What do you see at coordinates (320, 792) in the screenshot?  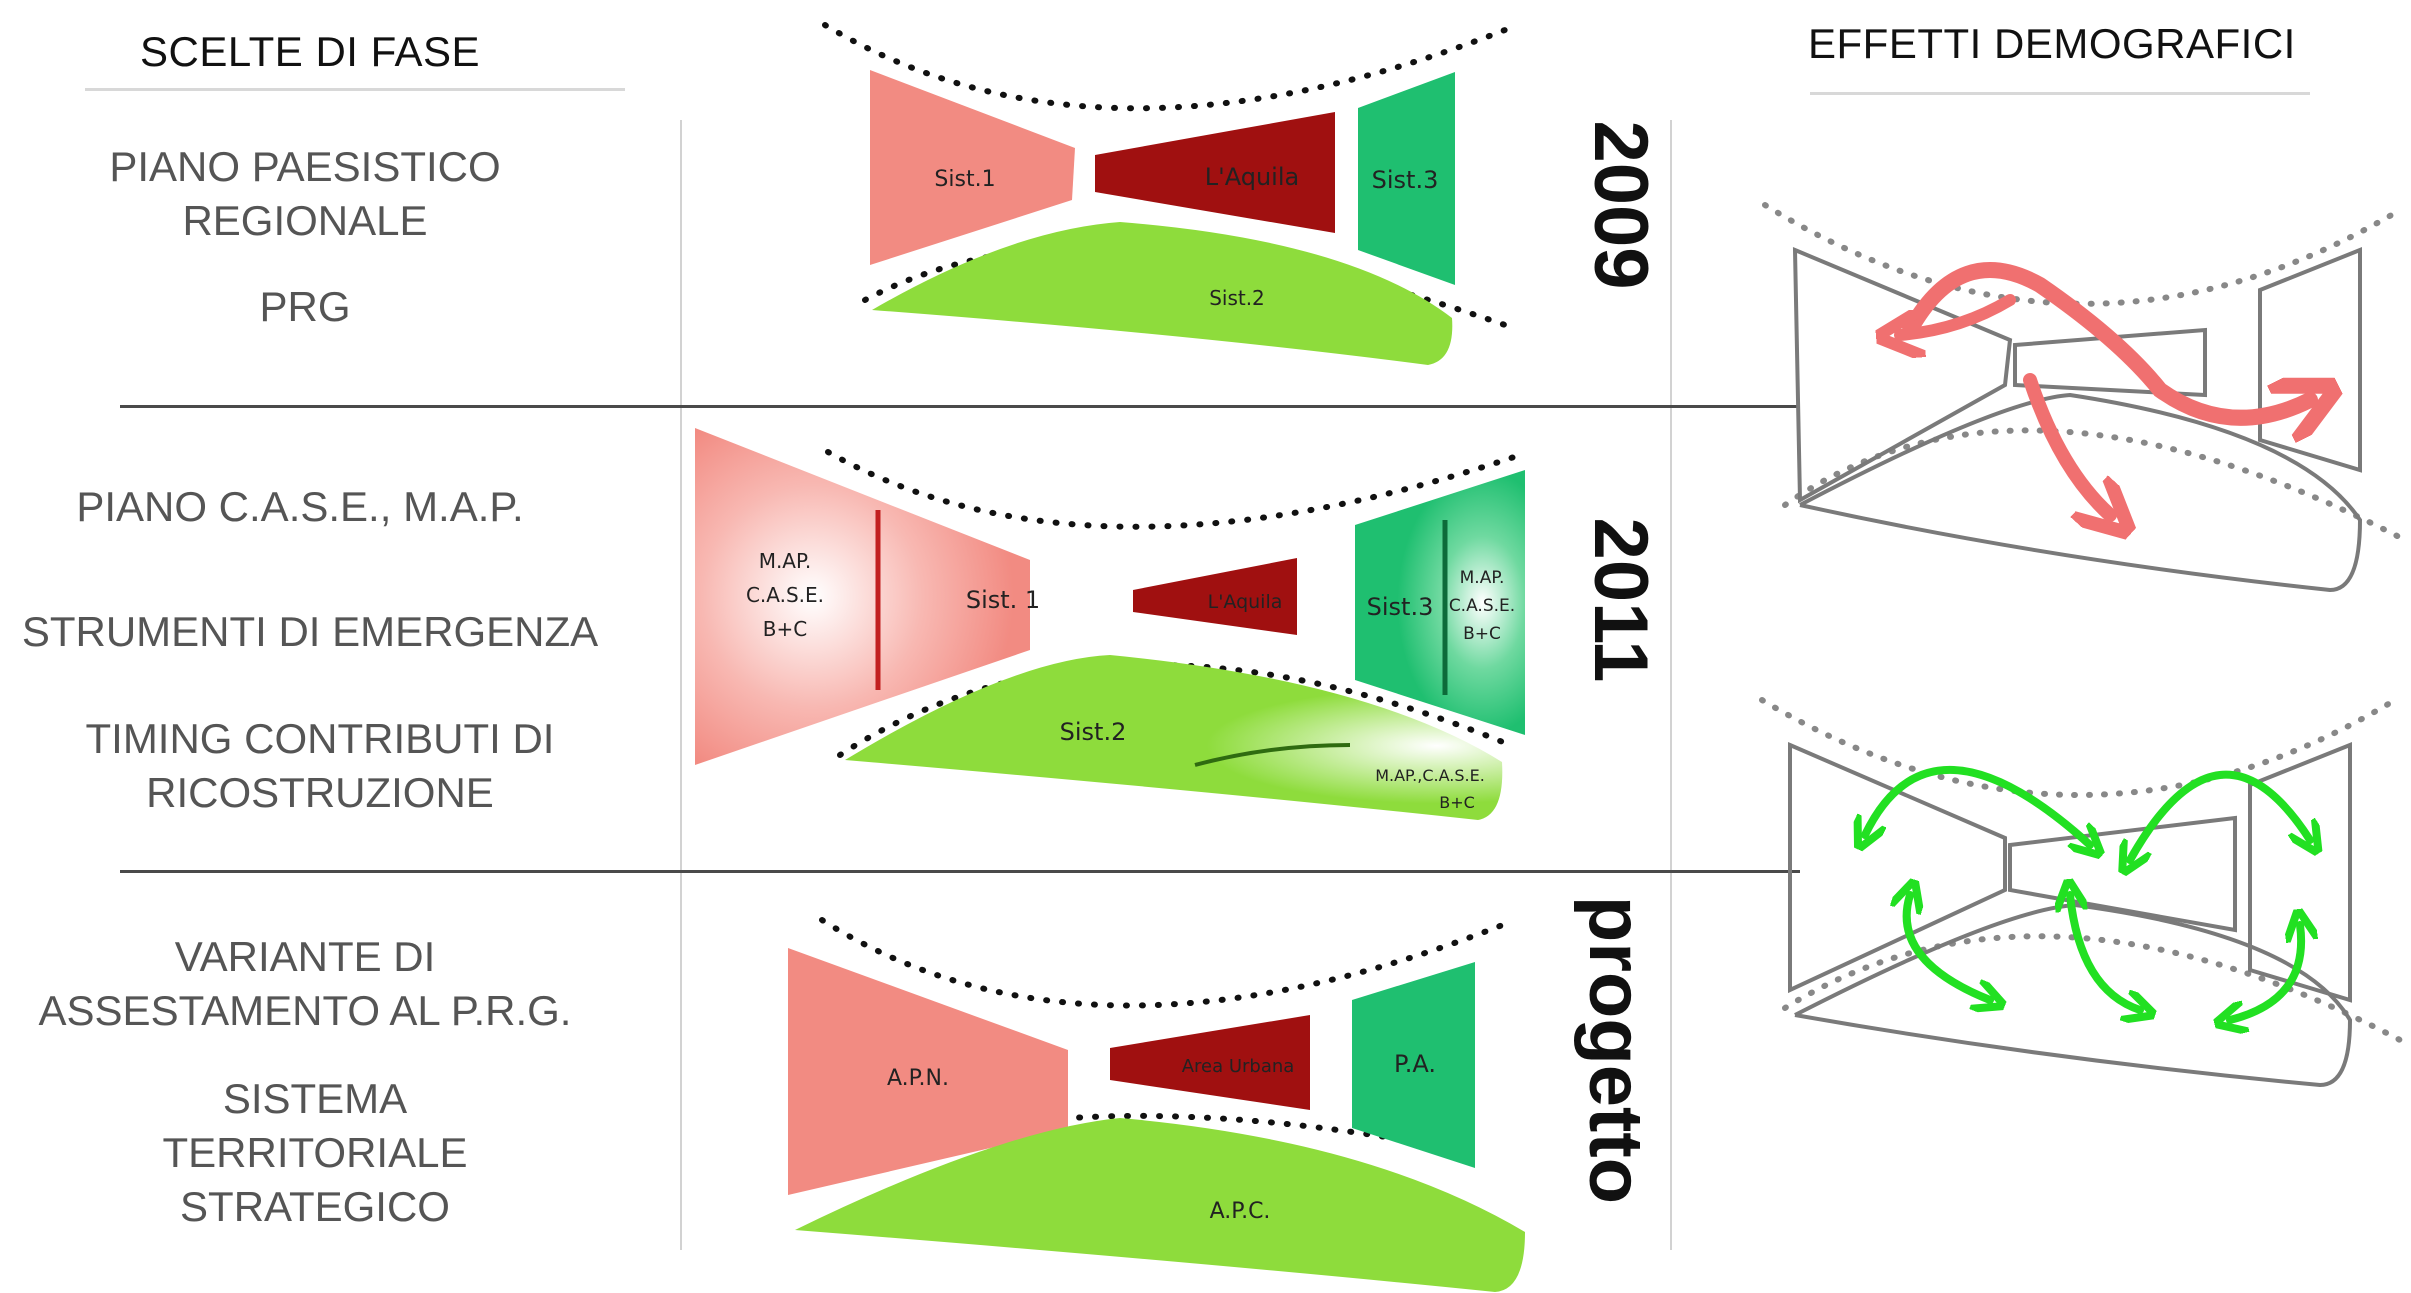 I see `phase2-label-4: RICOSTRUZIONE` at bounding box center [320, 792].